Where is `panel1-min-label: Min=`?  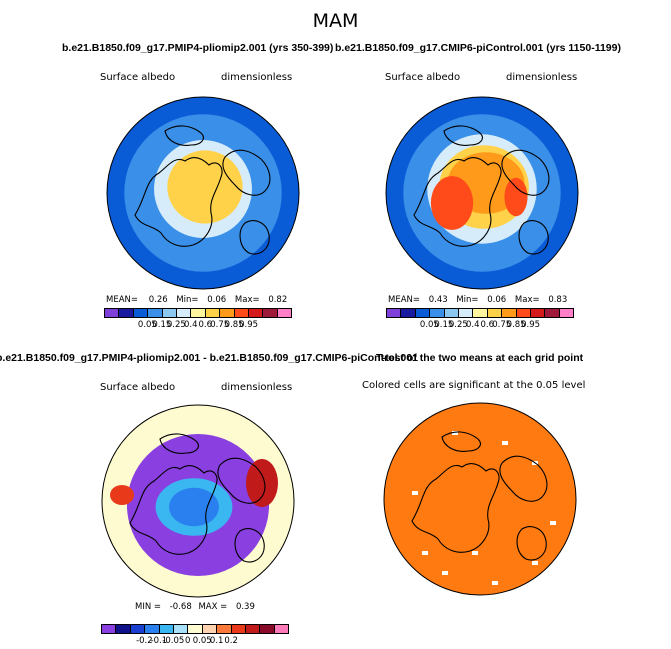
panel1-min-label: Min= is located at coordinates (187, 300).